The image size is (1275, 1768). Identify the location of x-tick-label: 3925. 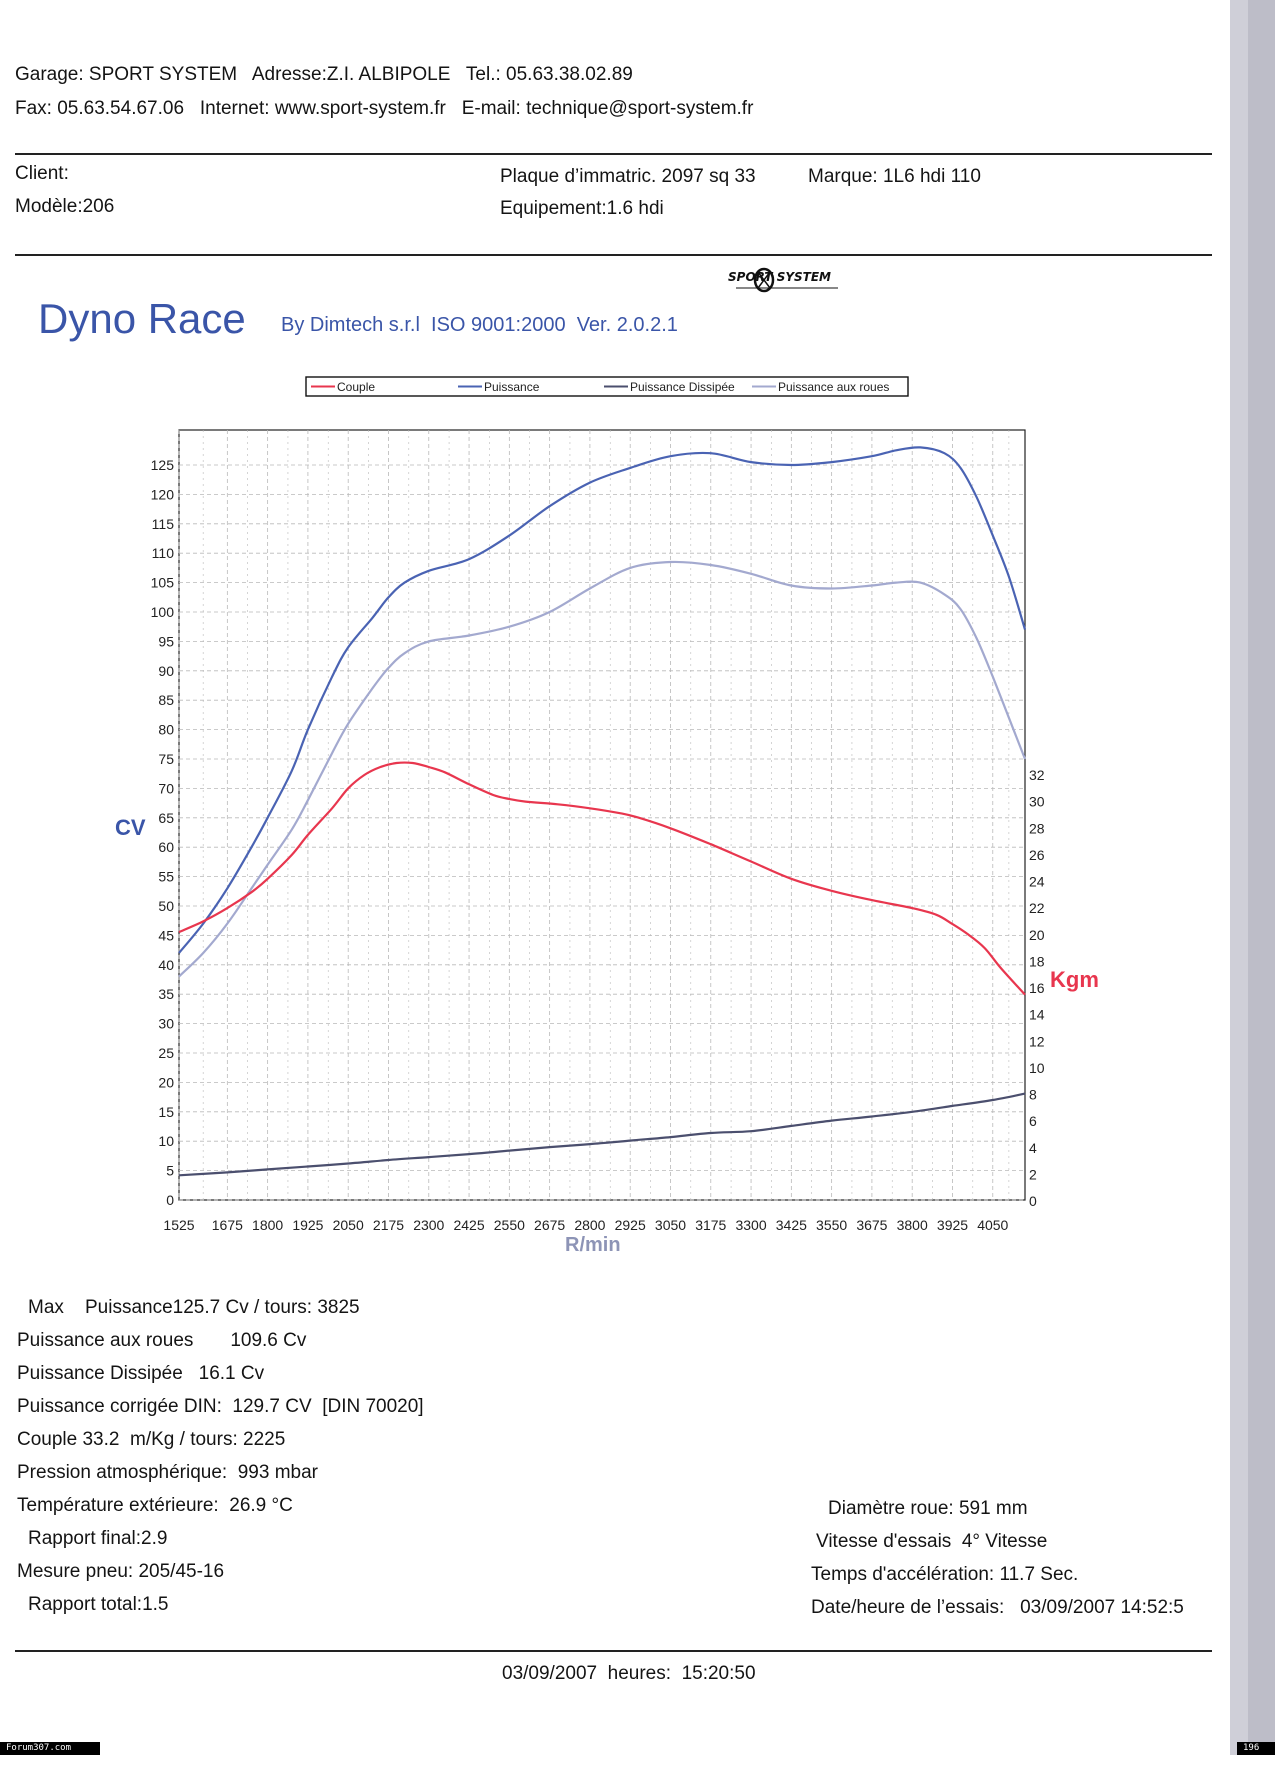
(952, 1225).